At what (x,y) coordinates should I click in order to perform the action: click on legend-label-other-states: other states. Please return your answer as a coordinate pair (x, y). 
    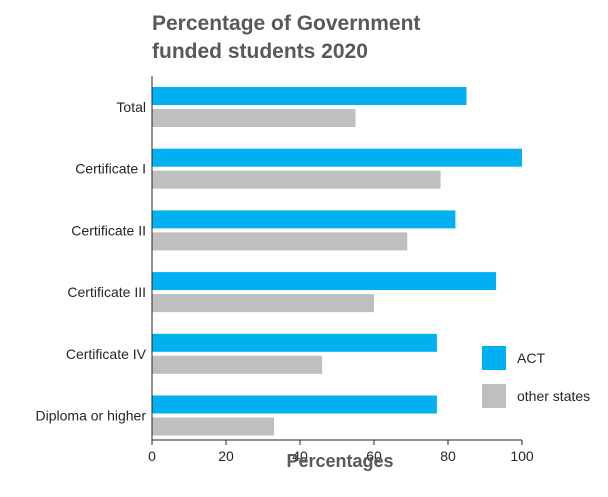
    Looking at the image, I should click on (553, 396).